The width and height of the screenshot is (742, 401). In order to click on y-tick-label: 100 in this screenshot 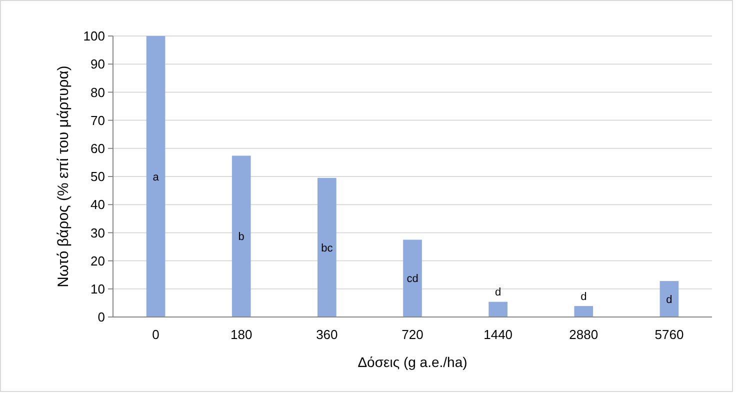, I will do `click(94, 36)`.